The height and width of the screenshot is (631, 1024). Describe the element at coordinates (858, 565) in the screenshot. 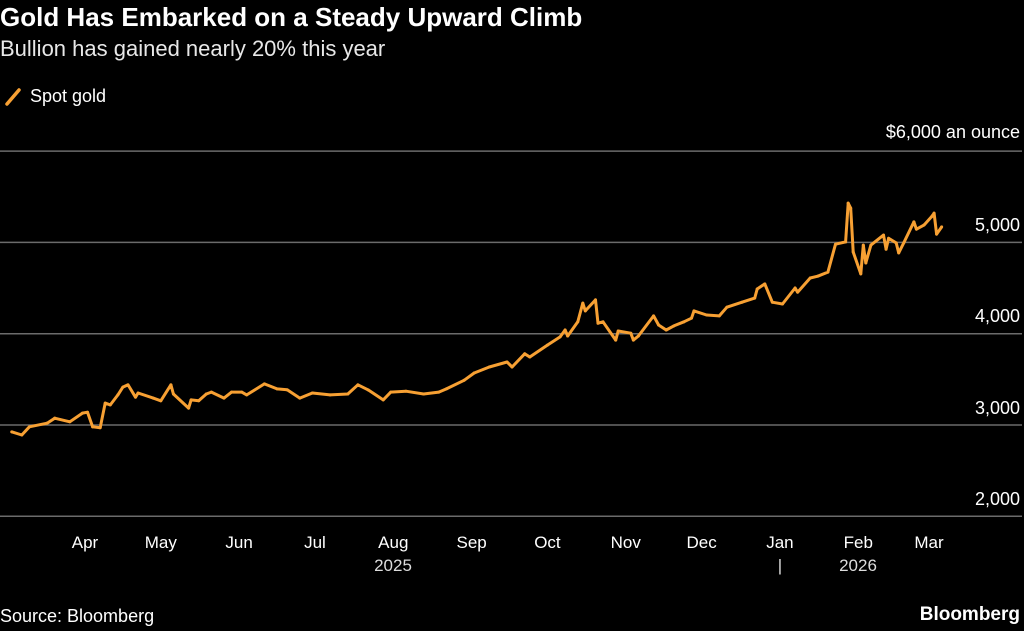

I see `year-label-2026: 2026` at that location.